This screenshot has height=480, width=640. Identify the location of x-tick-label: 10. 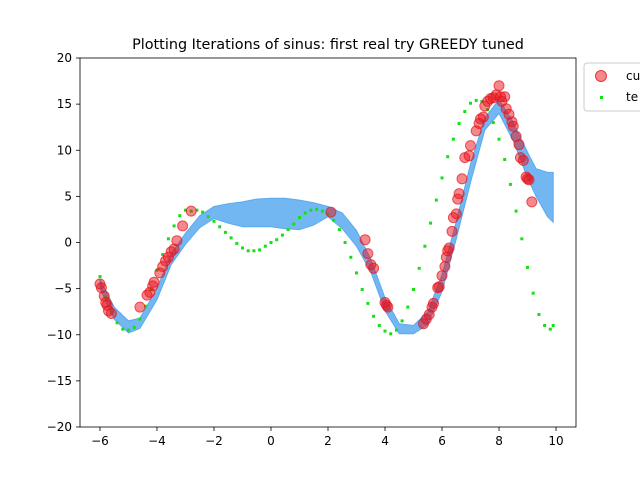
(555, 441).